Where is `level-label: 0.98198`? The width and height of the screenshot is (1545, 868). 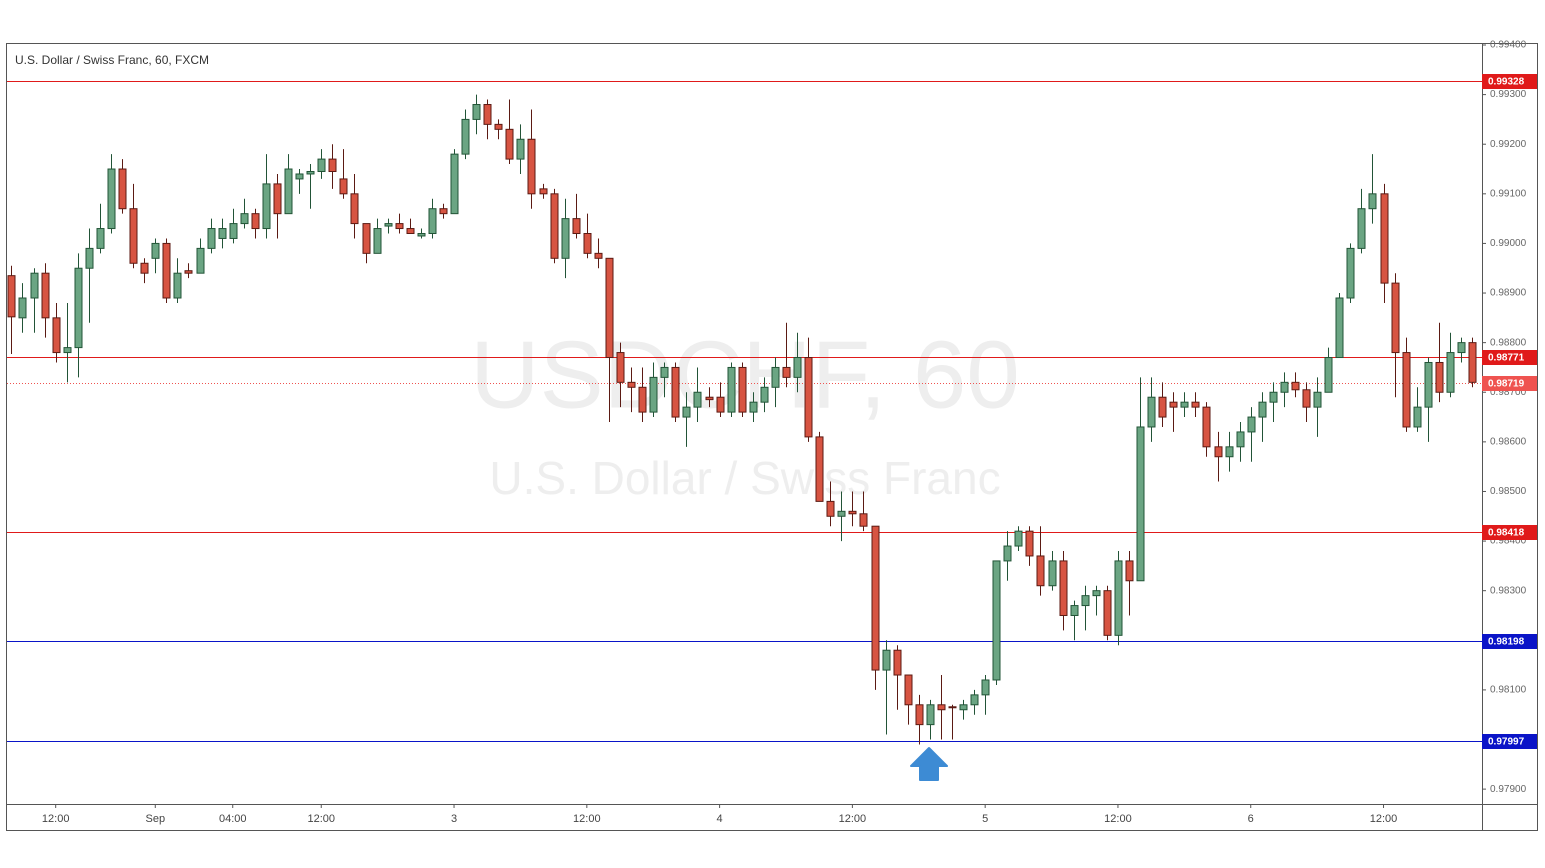 level-label: 0.98198 is located at coordinates (1506, 642).